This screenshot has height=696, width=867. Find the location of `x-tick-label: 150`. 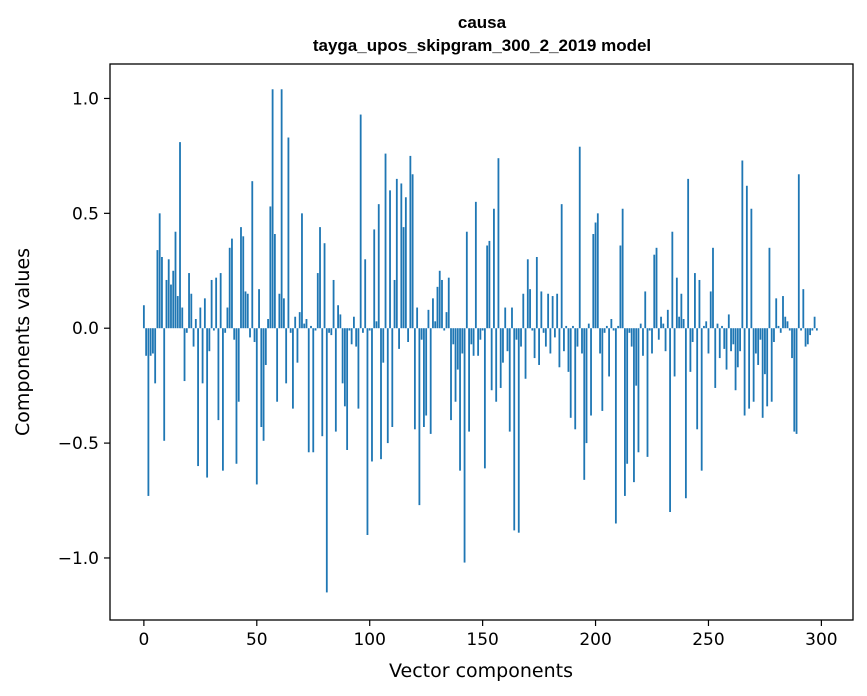

x-tick-label: 150 is located at coordinates (482, 640).